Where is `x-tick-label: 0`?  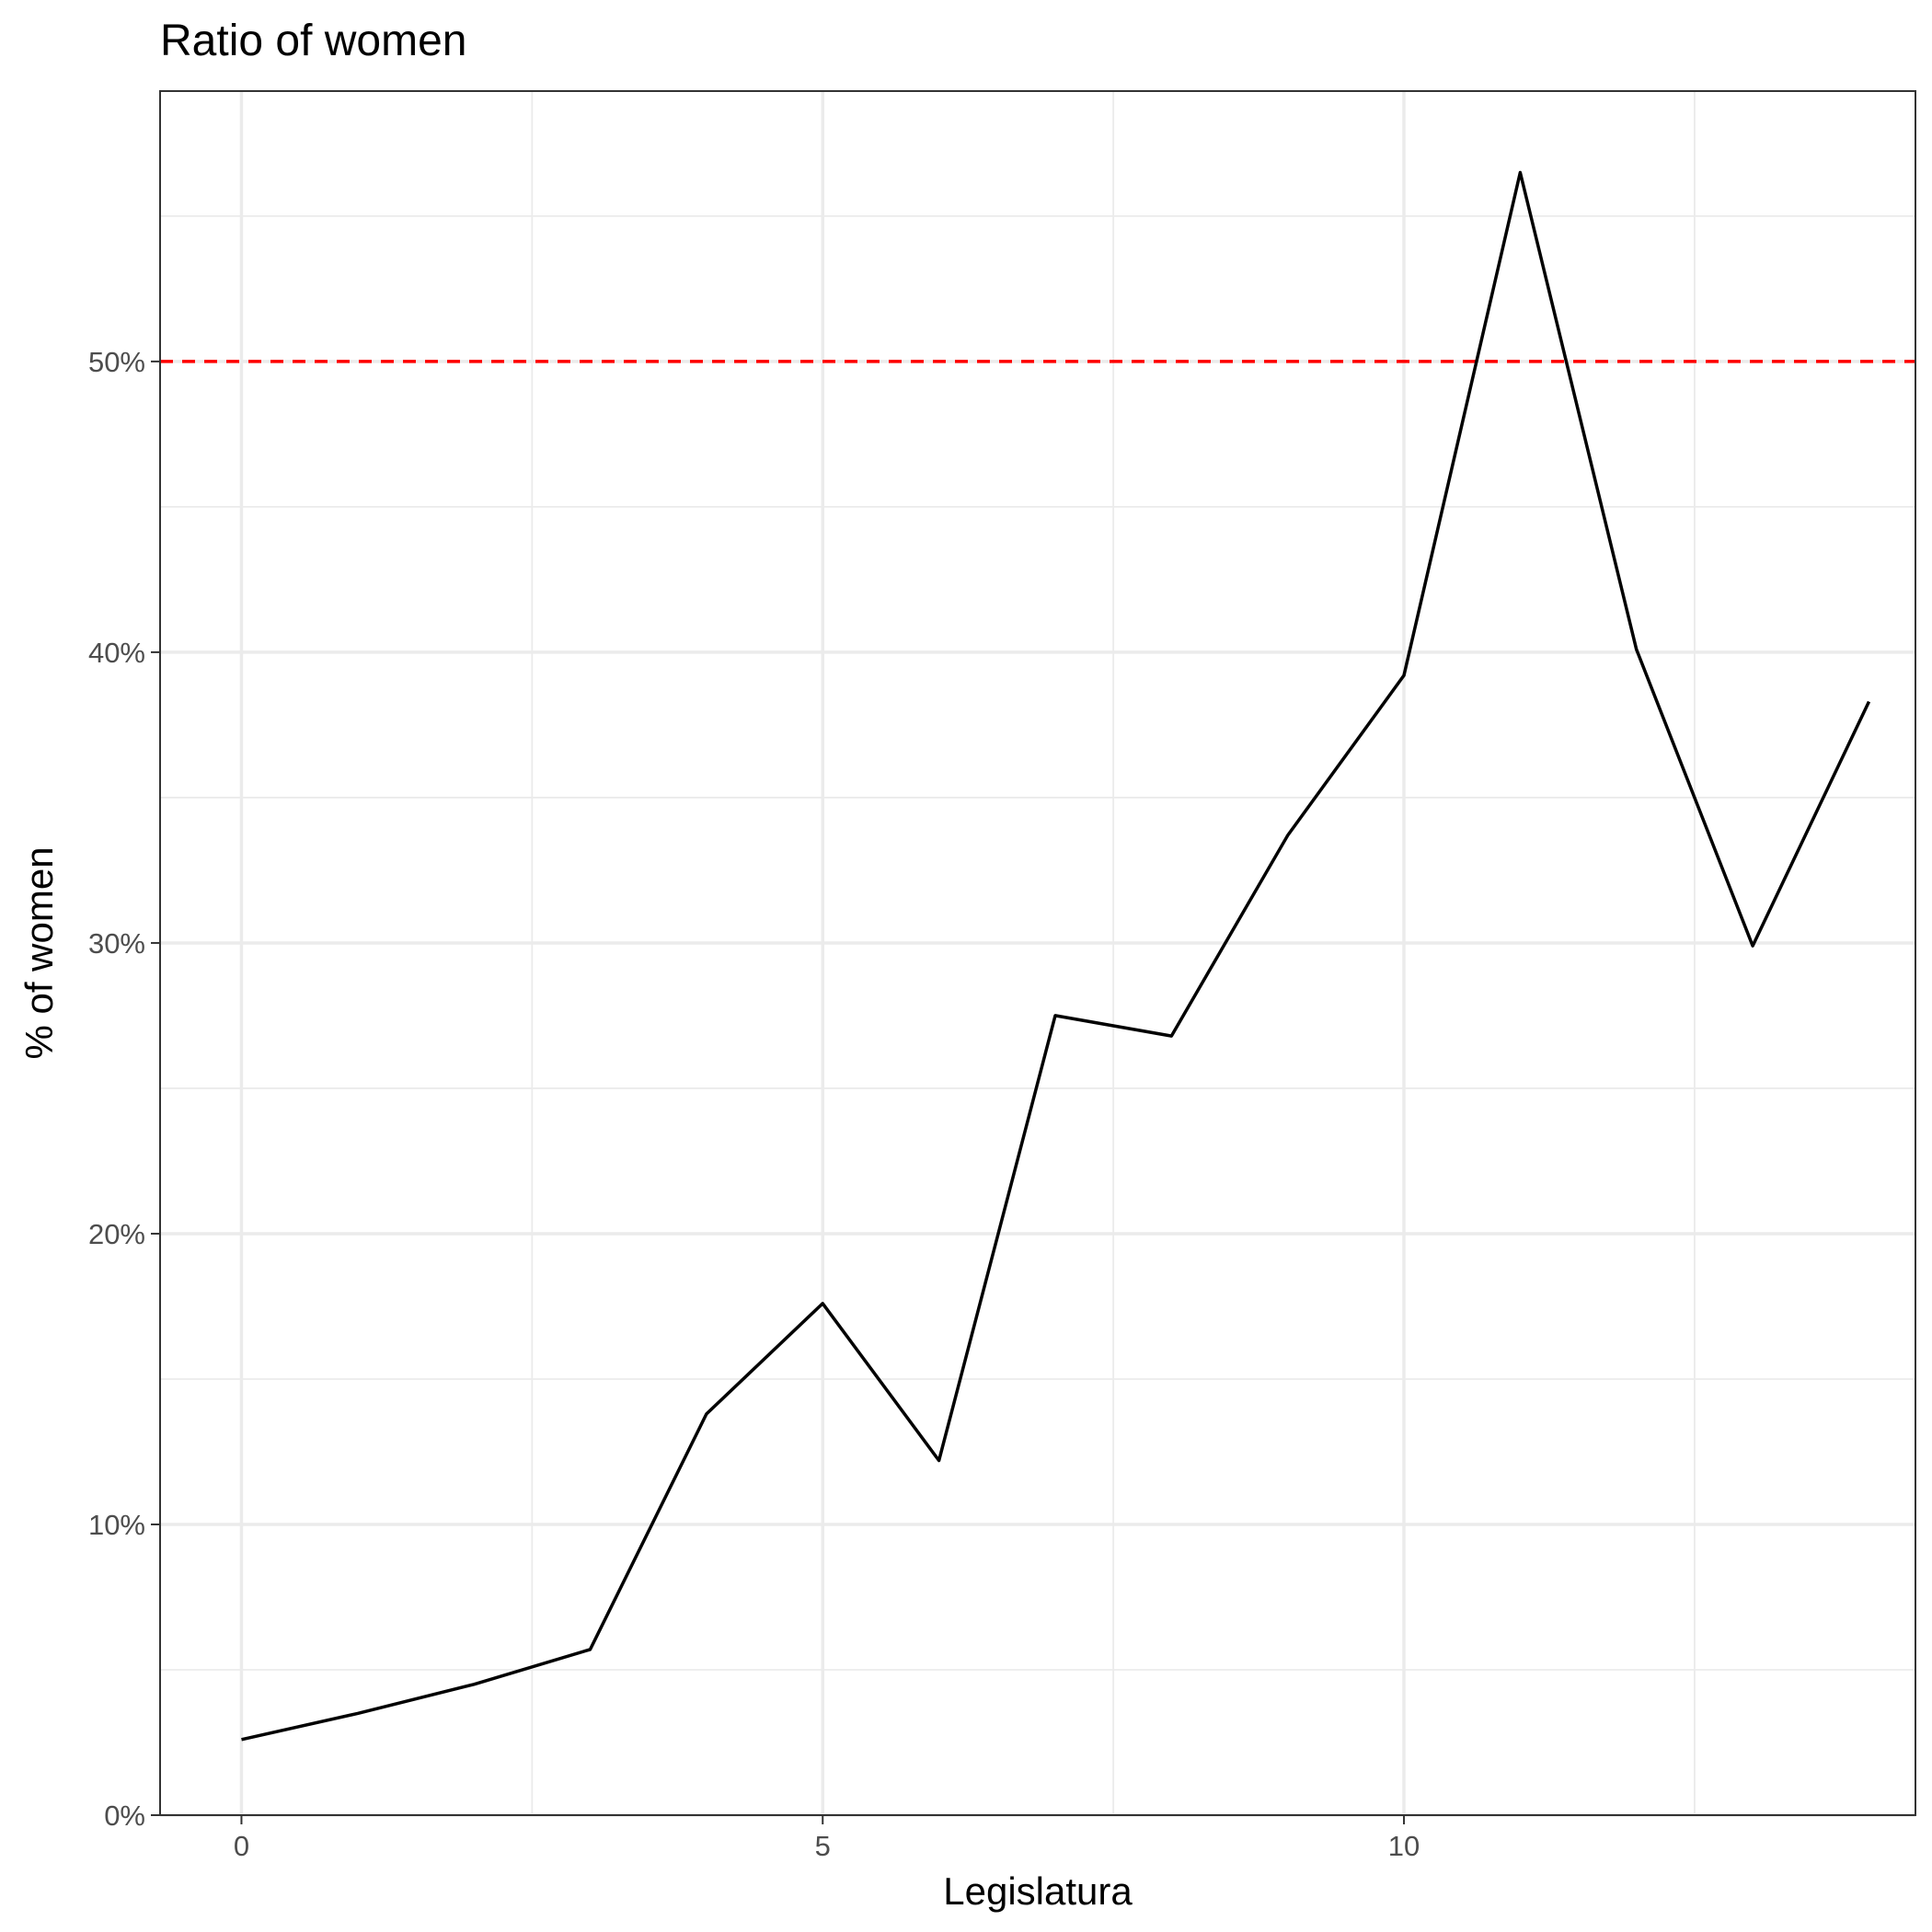
x-tick-label: 0 is located at coordinates (241, 1846).